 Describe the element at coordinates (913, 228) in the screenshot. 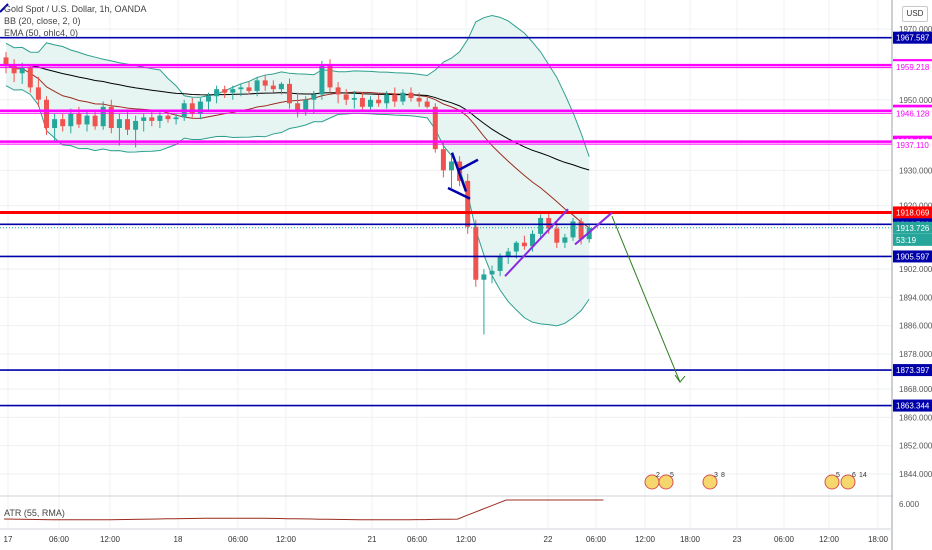

I see `price-tag-label: 1913.726` at that location.